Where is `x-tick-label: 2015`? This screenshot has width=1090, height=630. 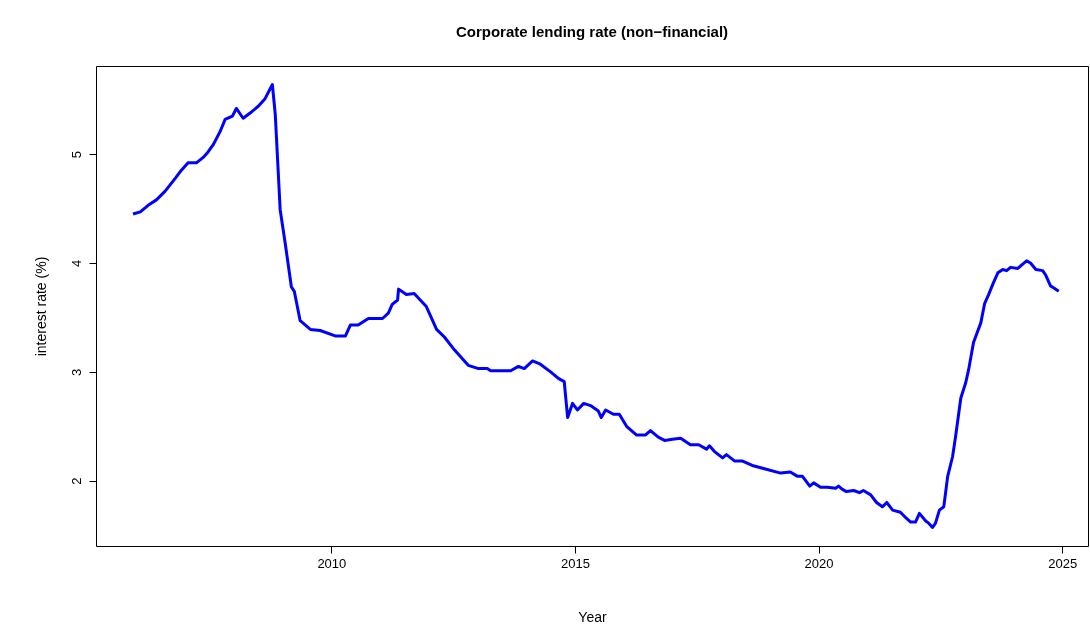 x-tick-label: 2015 is located at coordinates (575, 563).